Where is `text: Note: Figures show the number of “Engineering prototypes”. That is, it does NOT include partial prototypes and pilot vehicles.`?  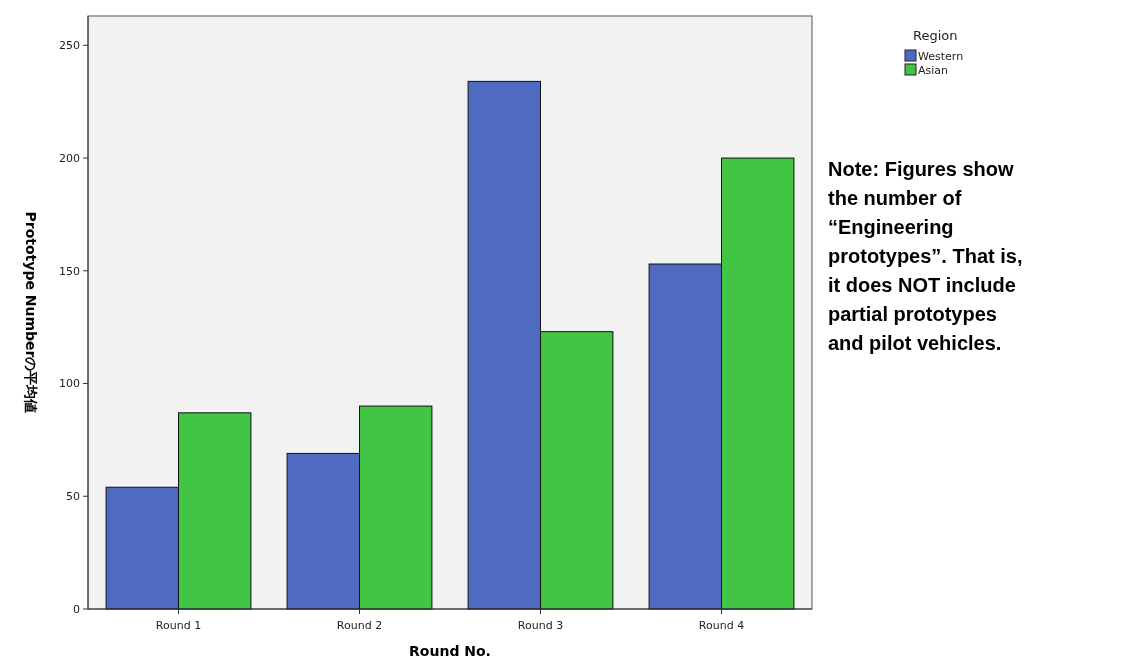 text: Note: Figures show the number of “Engineering prototypes”. That is, it does NOT include partial prototypes and pilot vehicles. is located at coordinates (925, 256).